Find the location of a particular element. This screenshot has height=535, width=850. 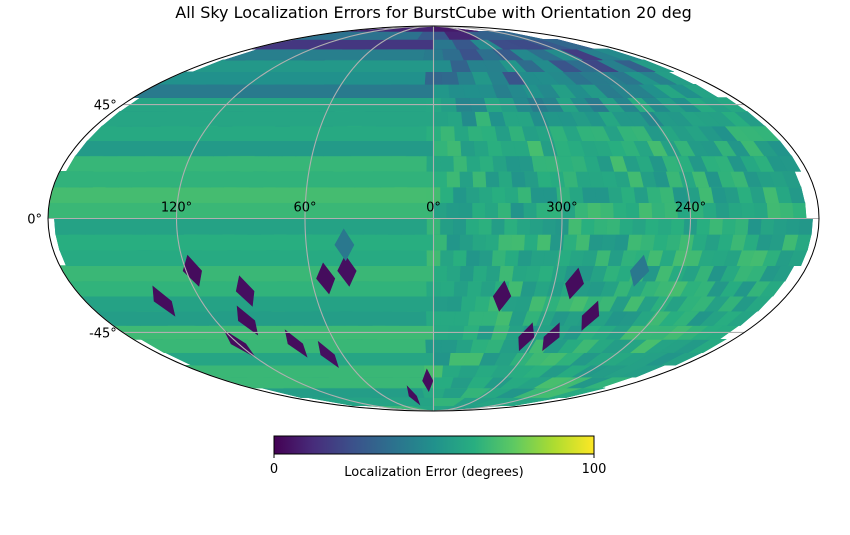

colorbar-min-label: 0 is located at coordinates (274, 469).